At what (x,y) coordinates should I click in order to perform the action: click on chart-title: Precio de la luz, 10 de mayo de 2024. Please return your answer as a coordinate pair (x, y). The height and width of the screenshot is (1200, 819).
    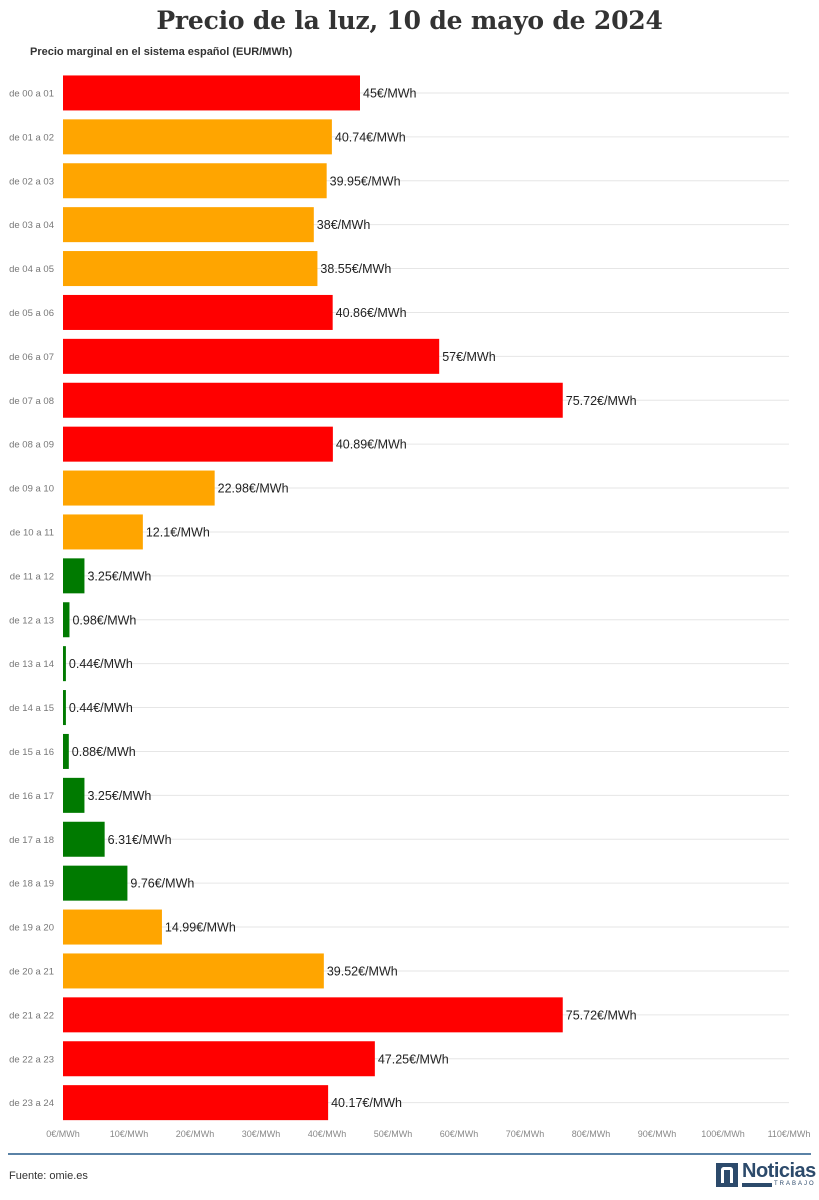
    Looking at the image, I should click on (409, 20).